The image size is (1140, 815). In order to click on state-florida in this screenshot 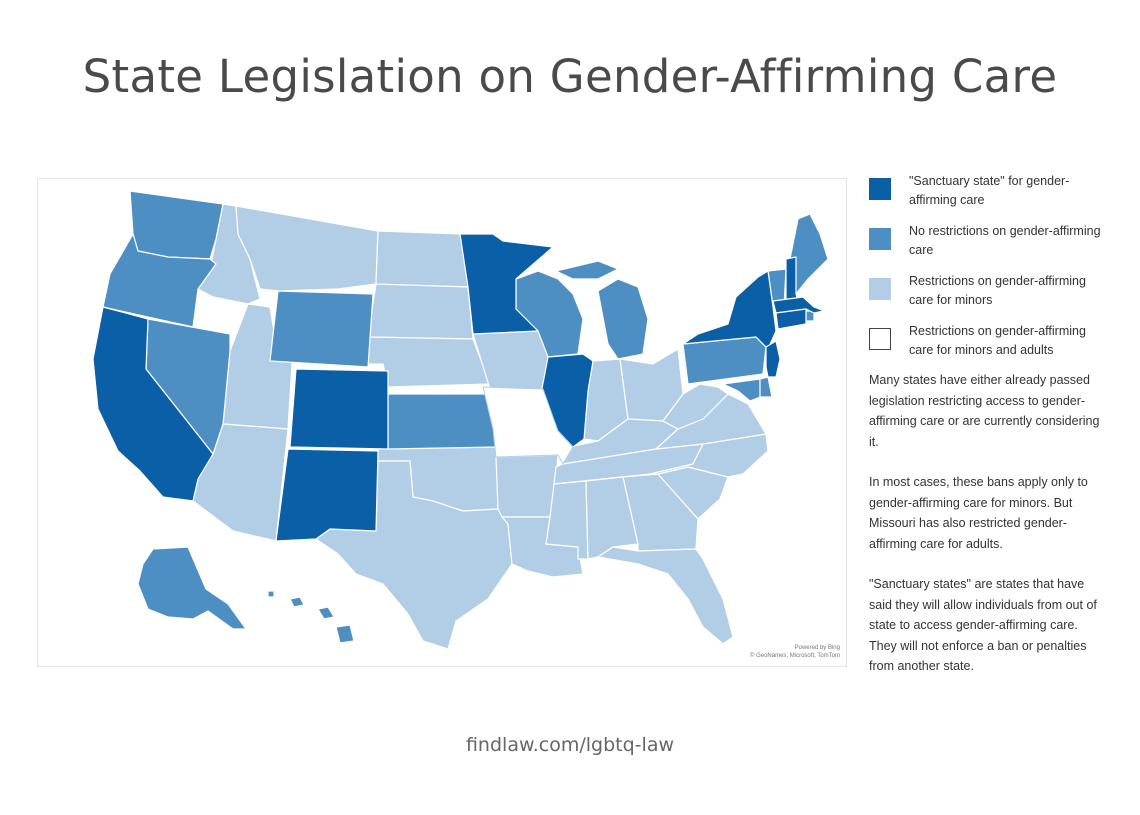, I will do `click(665, 595)`.